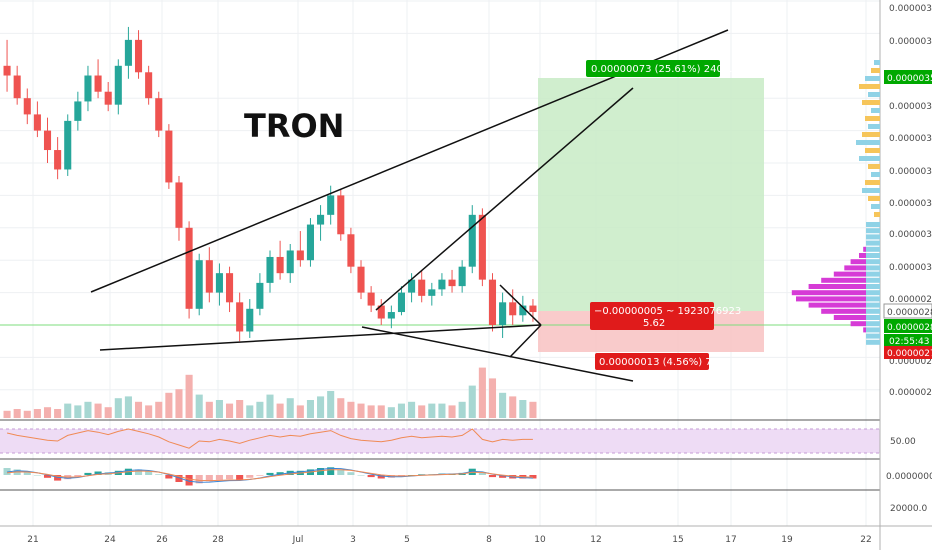 This screenshot has width=932, height=550. What do you see at coordinates (910, 393) in the screenshot?
I see `price-tick-label: 0.00000260` at bounding box center [910, 393].